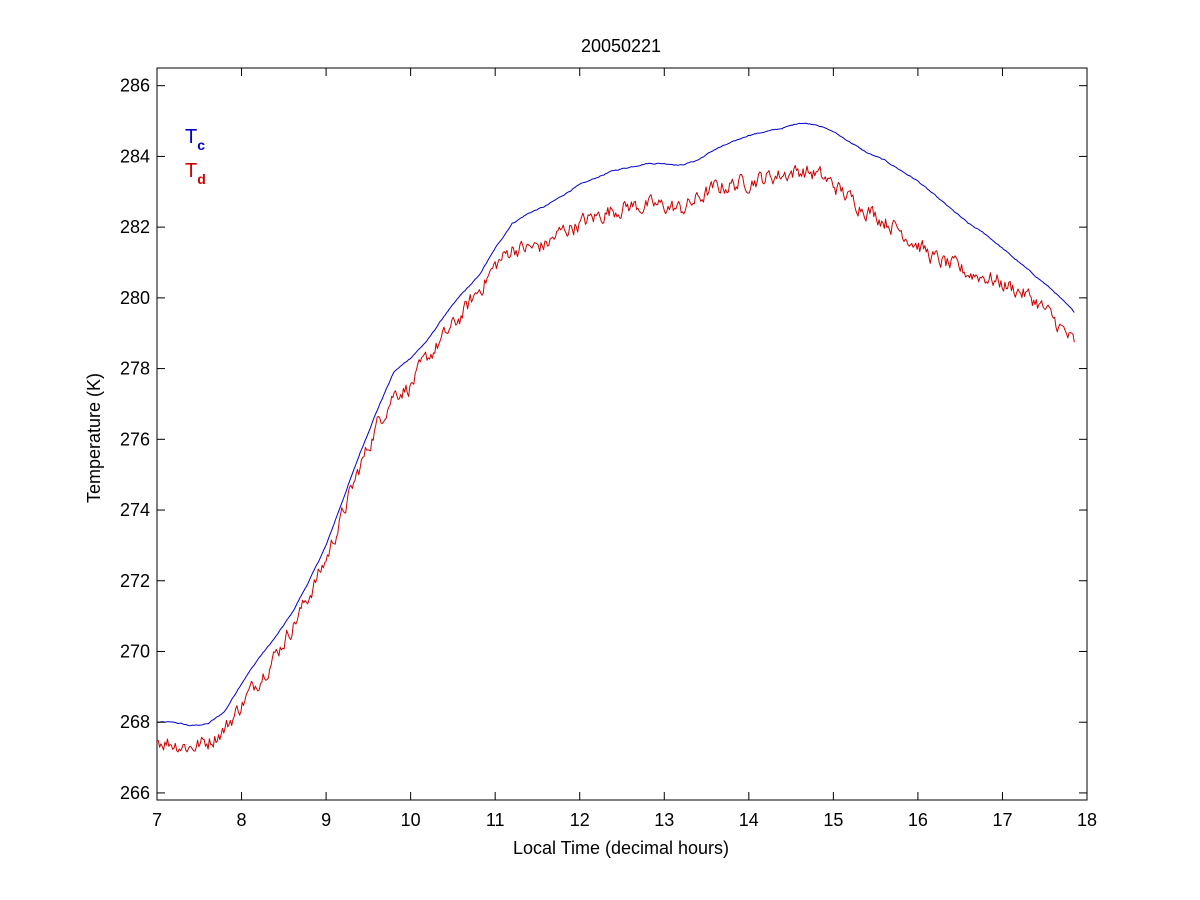  What do you see at coordinates (201, 179) in the screenshot?
I see `legend-entry-subscript: d` at bounding box center [201, 179].